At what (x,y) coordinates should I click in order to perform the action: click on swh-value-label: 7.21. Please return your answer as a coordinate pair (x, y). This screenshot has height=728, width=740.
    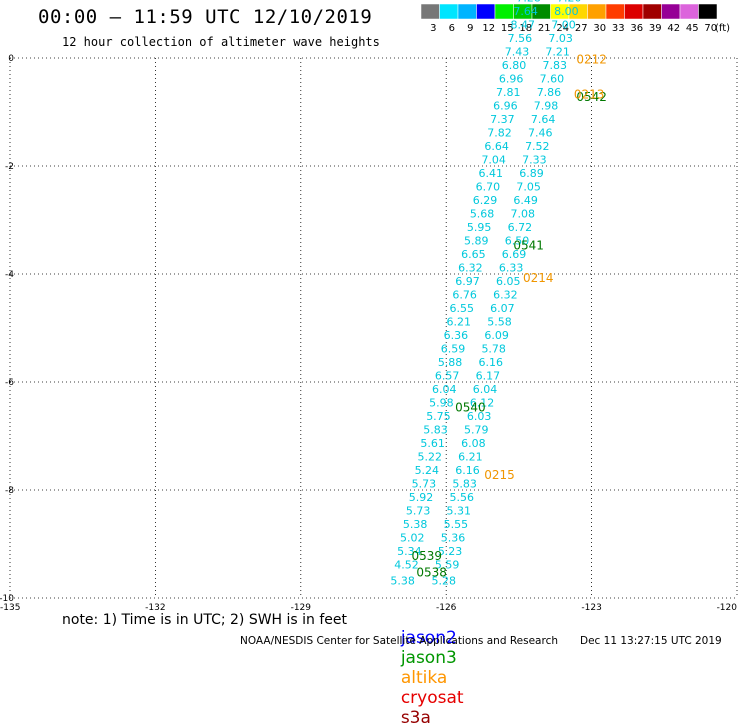
    Looking at the image, I should click on (557, 51).